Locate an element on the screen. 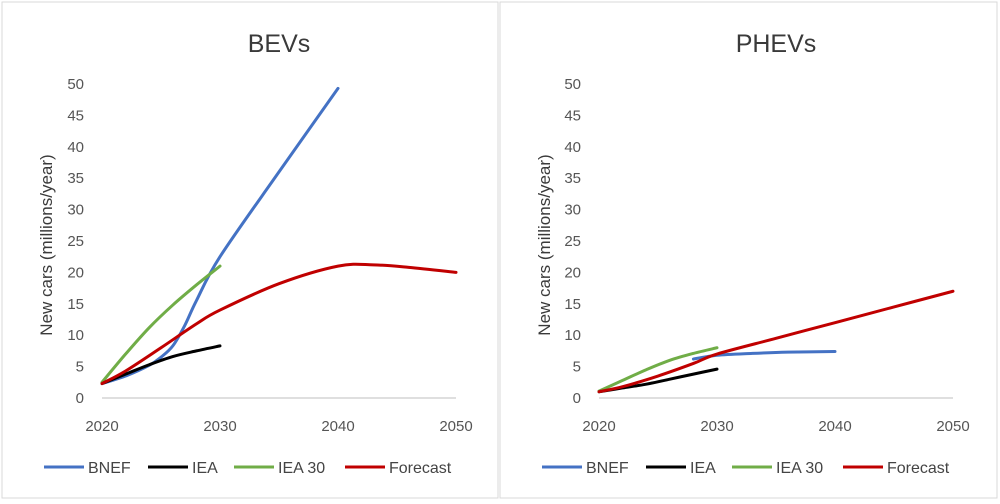  chart-title: PHEVs is located at coordinates (776, 44).